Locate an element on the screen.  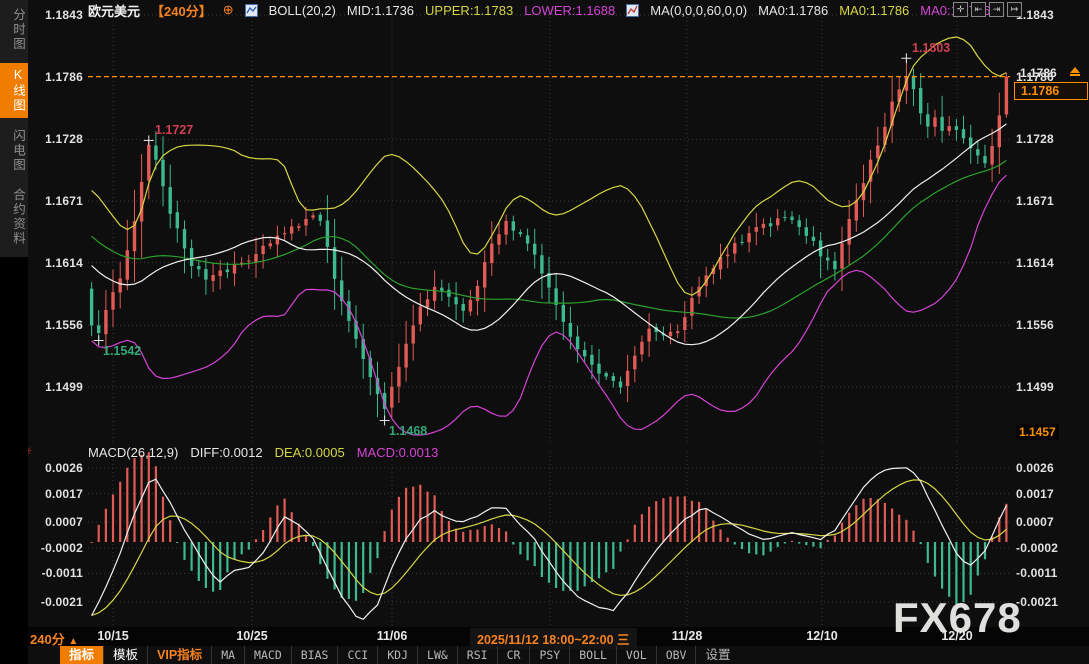
date-tick-label: 12/10 is located at coordinates (822, 636).